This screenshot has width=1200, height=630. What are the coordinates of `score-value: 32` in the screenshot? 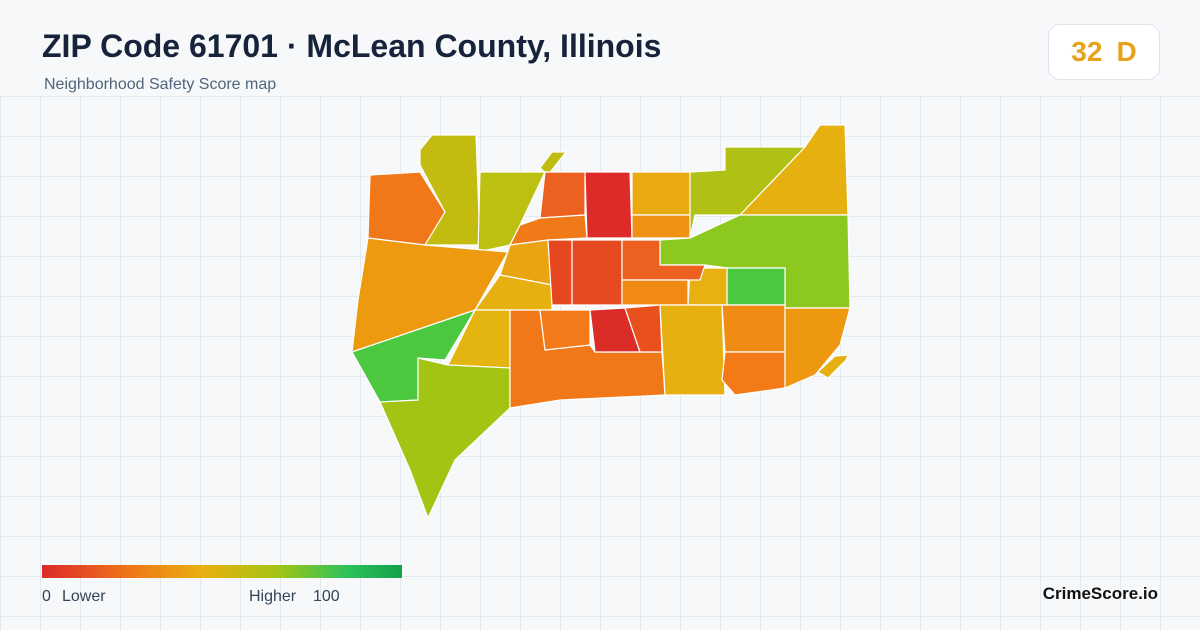 It's located at (1087, 51).